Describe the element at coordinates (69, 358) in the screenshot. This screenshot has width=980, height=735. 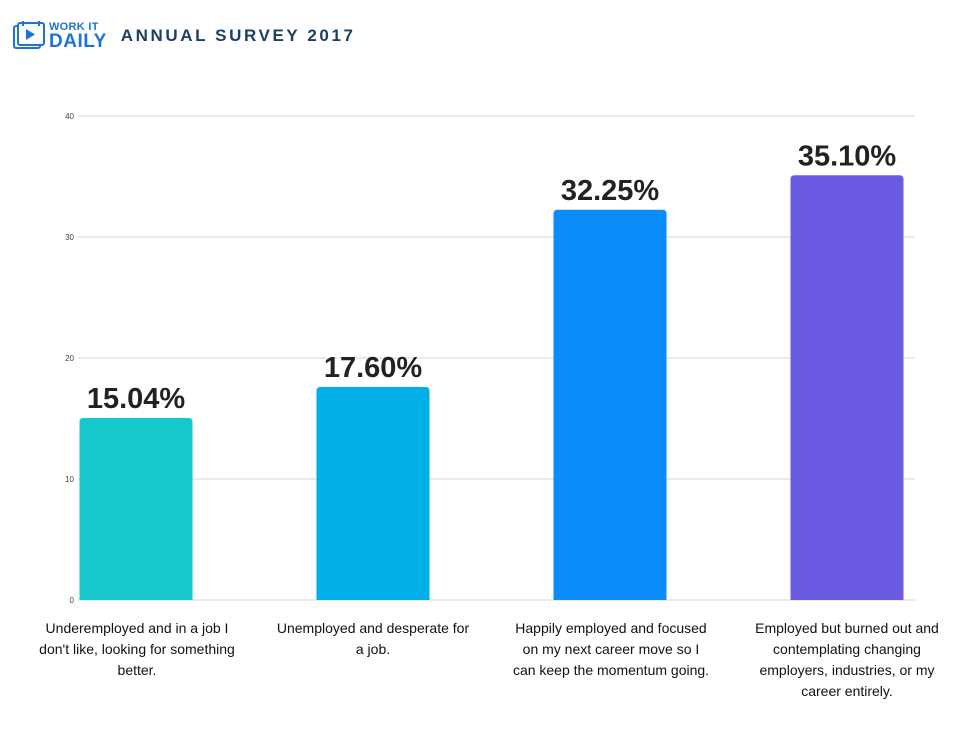
I see `y-tick-label: 20` at that location.